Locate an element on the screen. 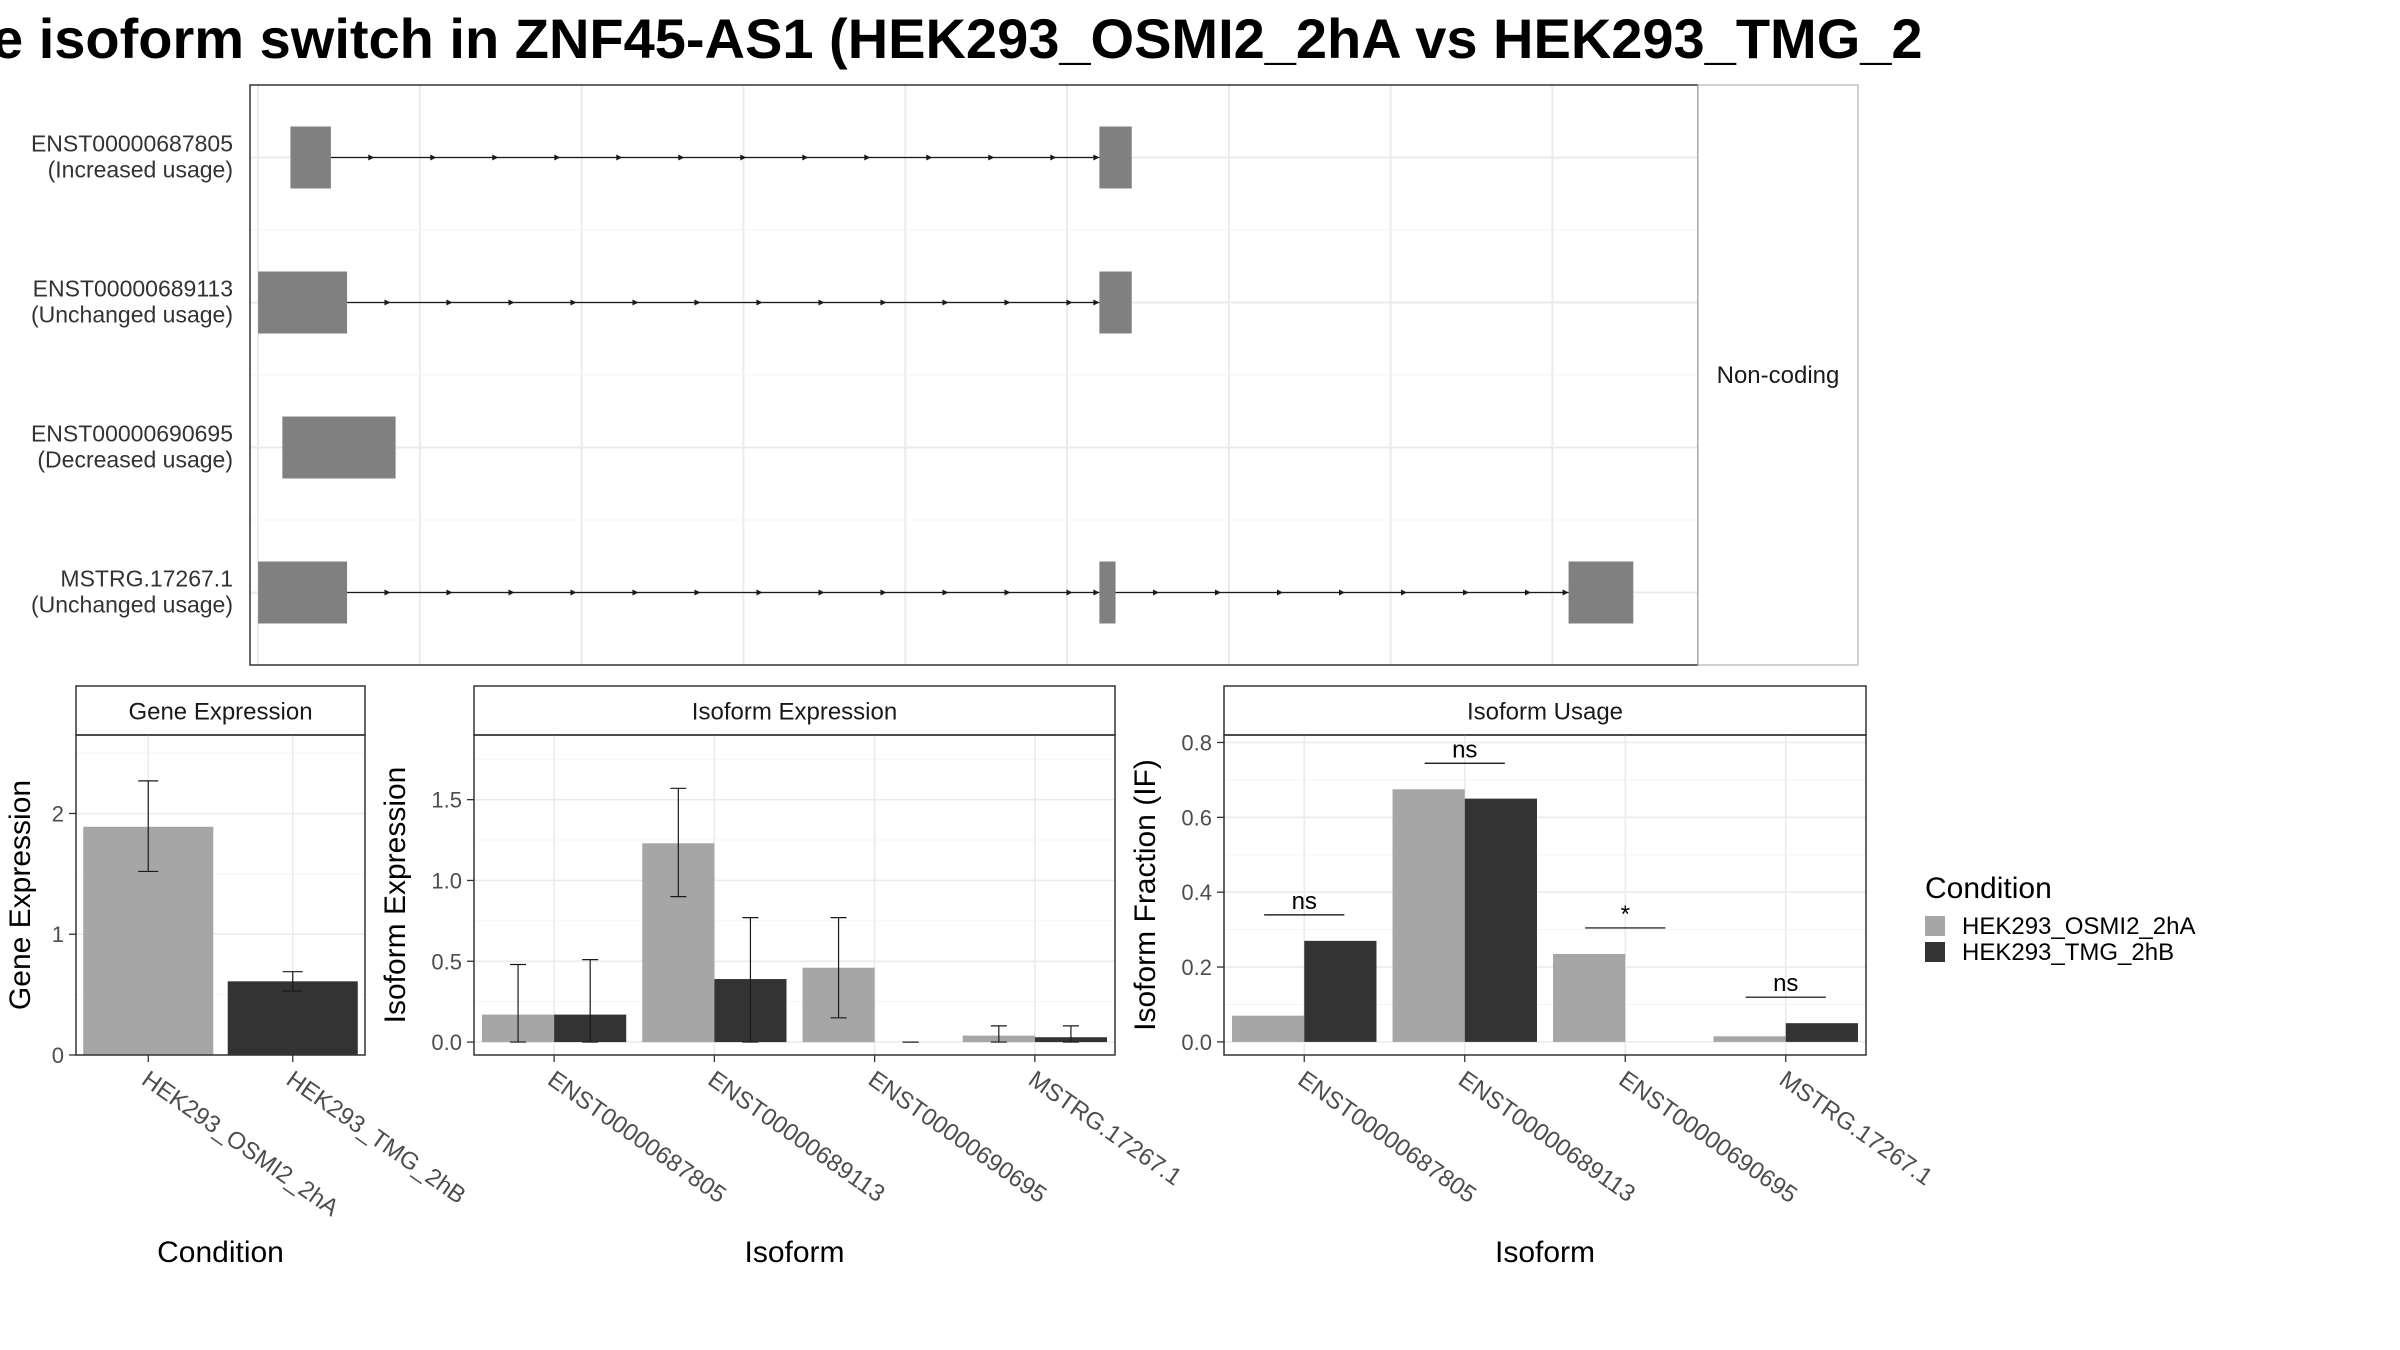 The height and width of the screenshot is (1350, 2400). legend-swatch-tmg is located at coordinates (1935, 952).